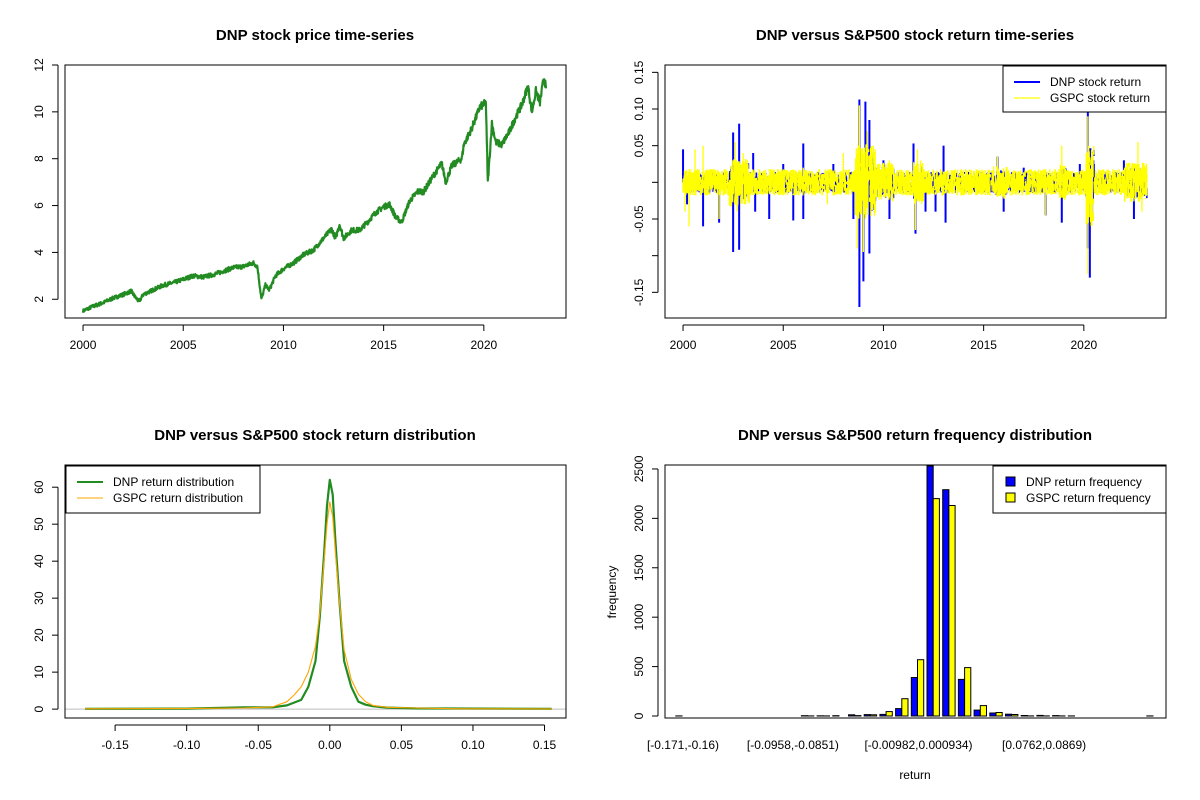 The height and width of the screenshot is (800, 1200). Describe the element at coordinates (639, 666) in the screenshot. I see `y-tick-label: 500` at that location.